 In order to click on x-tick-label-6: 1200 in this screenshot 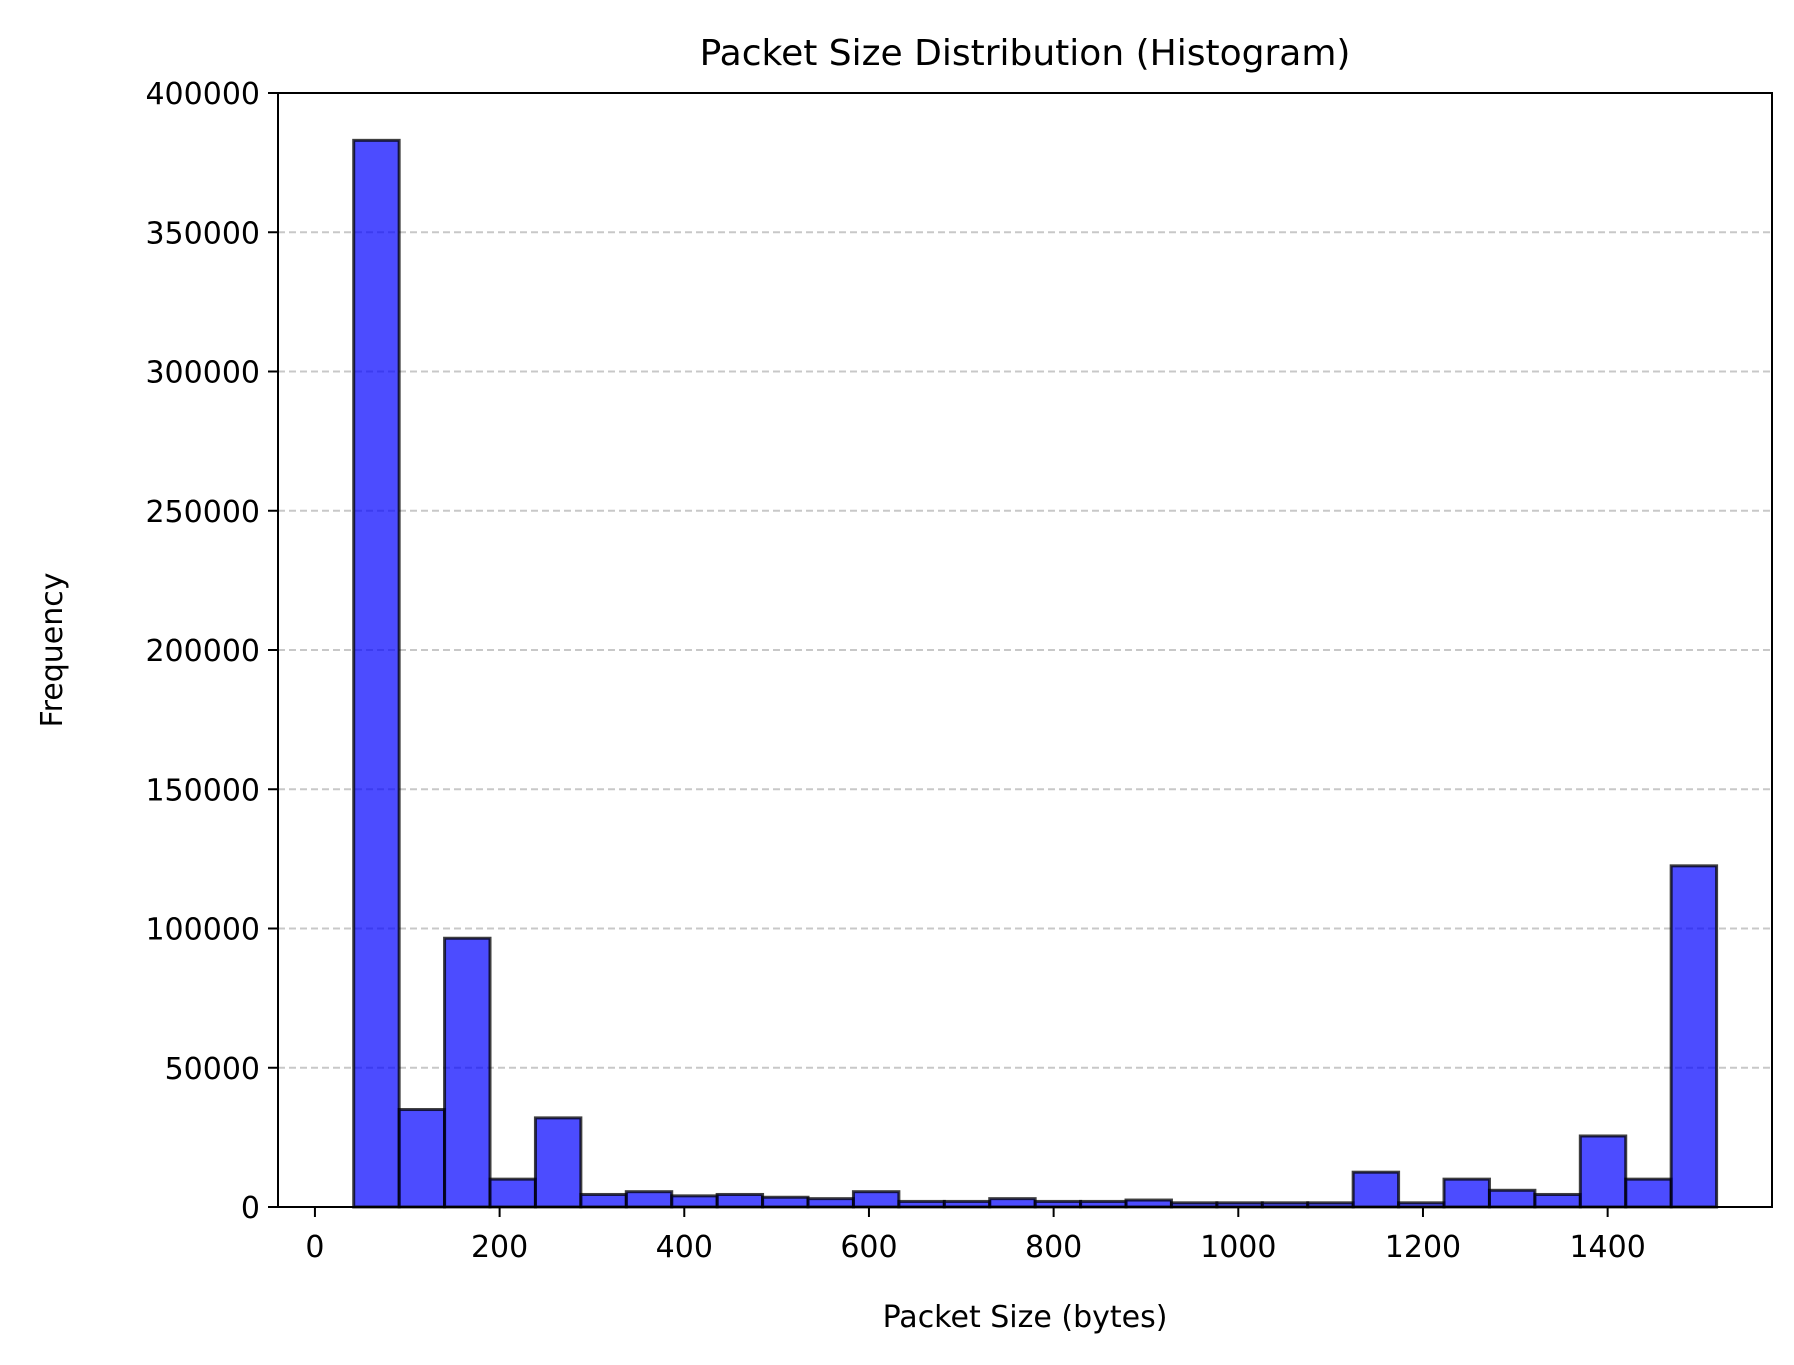, I will do `click(1423, 1247)`.